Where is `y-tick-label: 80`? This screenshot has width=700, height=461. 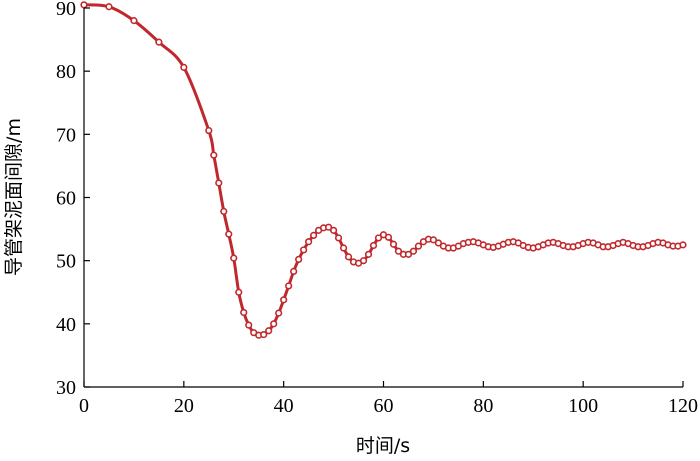 y-tick-label: 80 is located at coordinates (66, 72).